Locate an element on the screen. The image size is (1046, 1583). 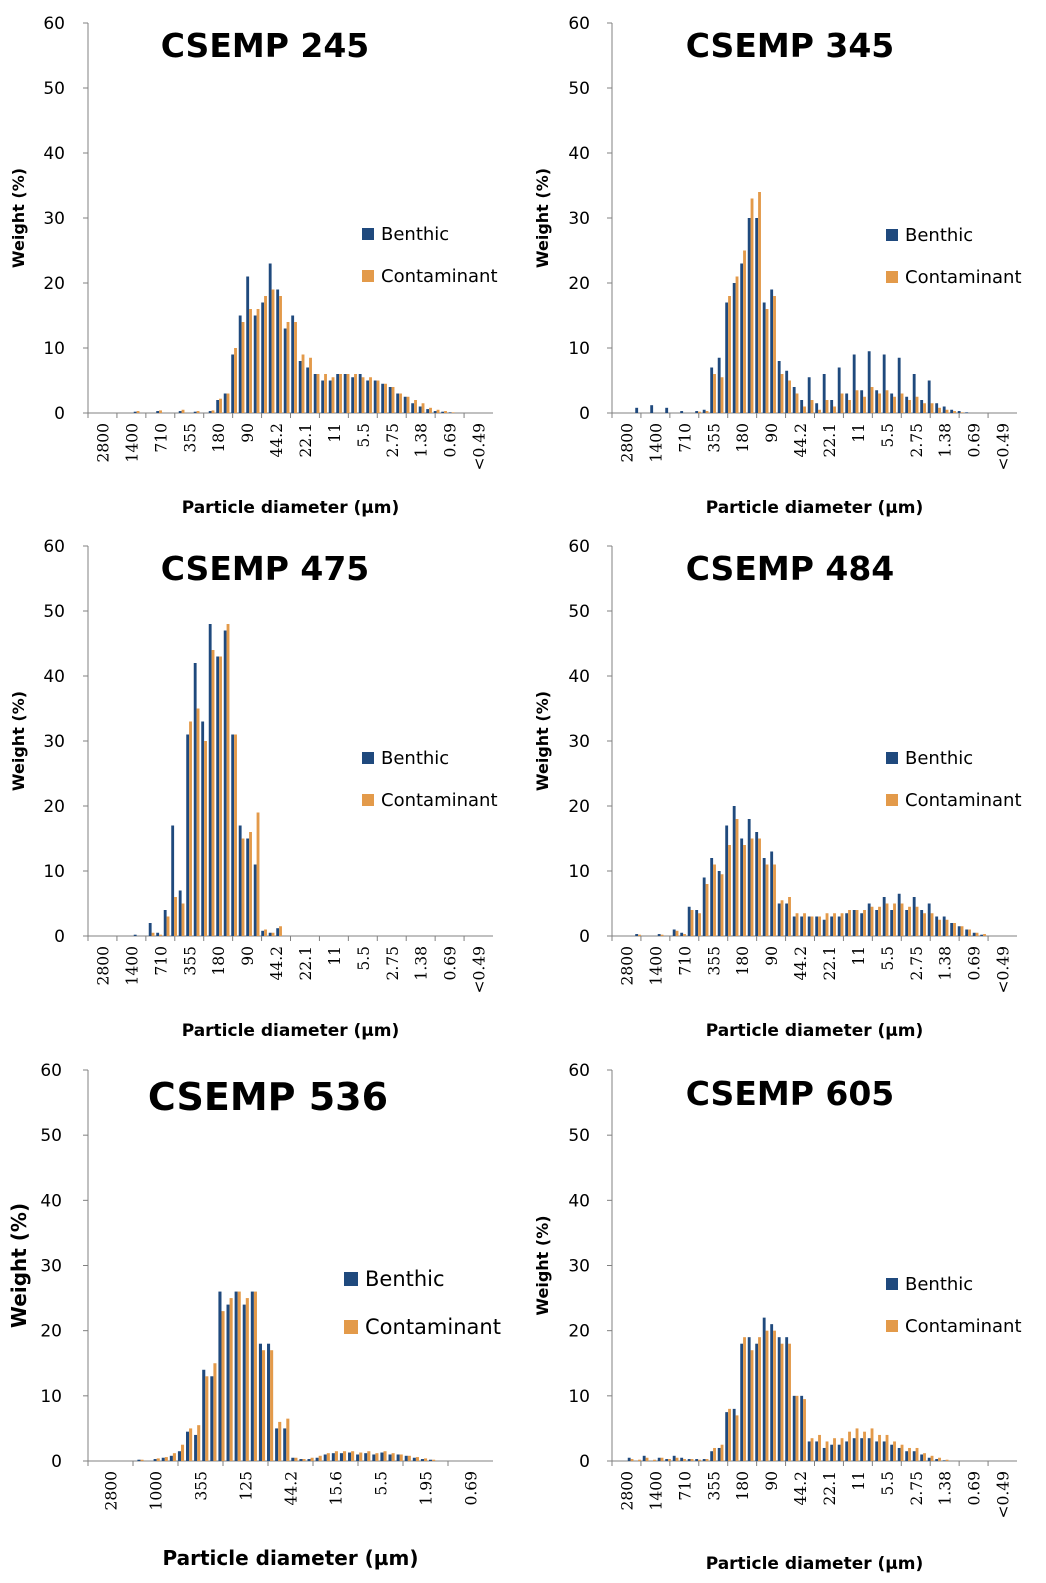
x-tick-label: 5.5 is located at coordinates (888, 1483).